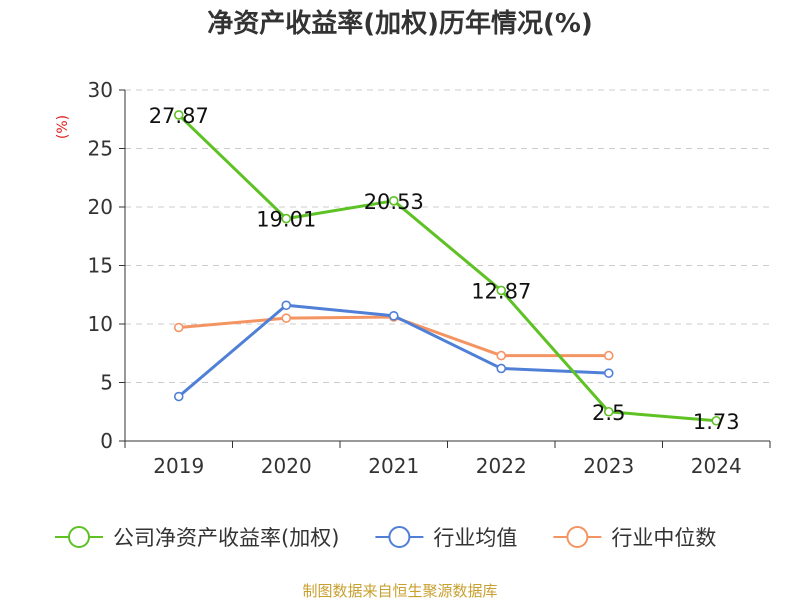  Describe the element at coordinates (393, 466) in the screenshot. I see `x-tick-label: 2021` at that location.